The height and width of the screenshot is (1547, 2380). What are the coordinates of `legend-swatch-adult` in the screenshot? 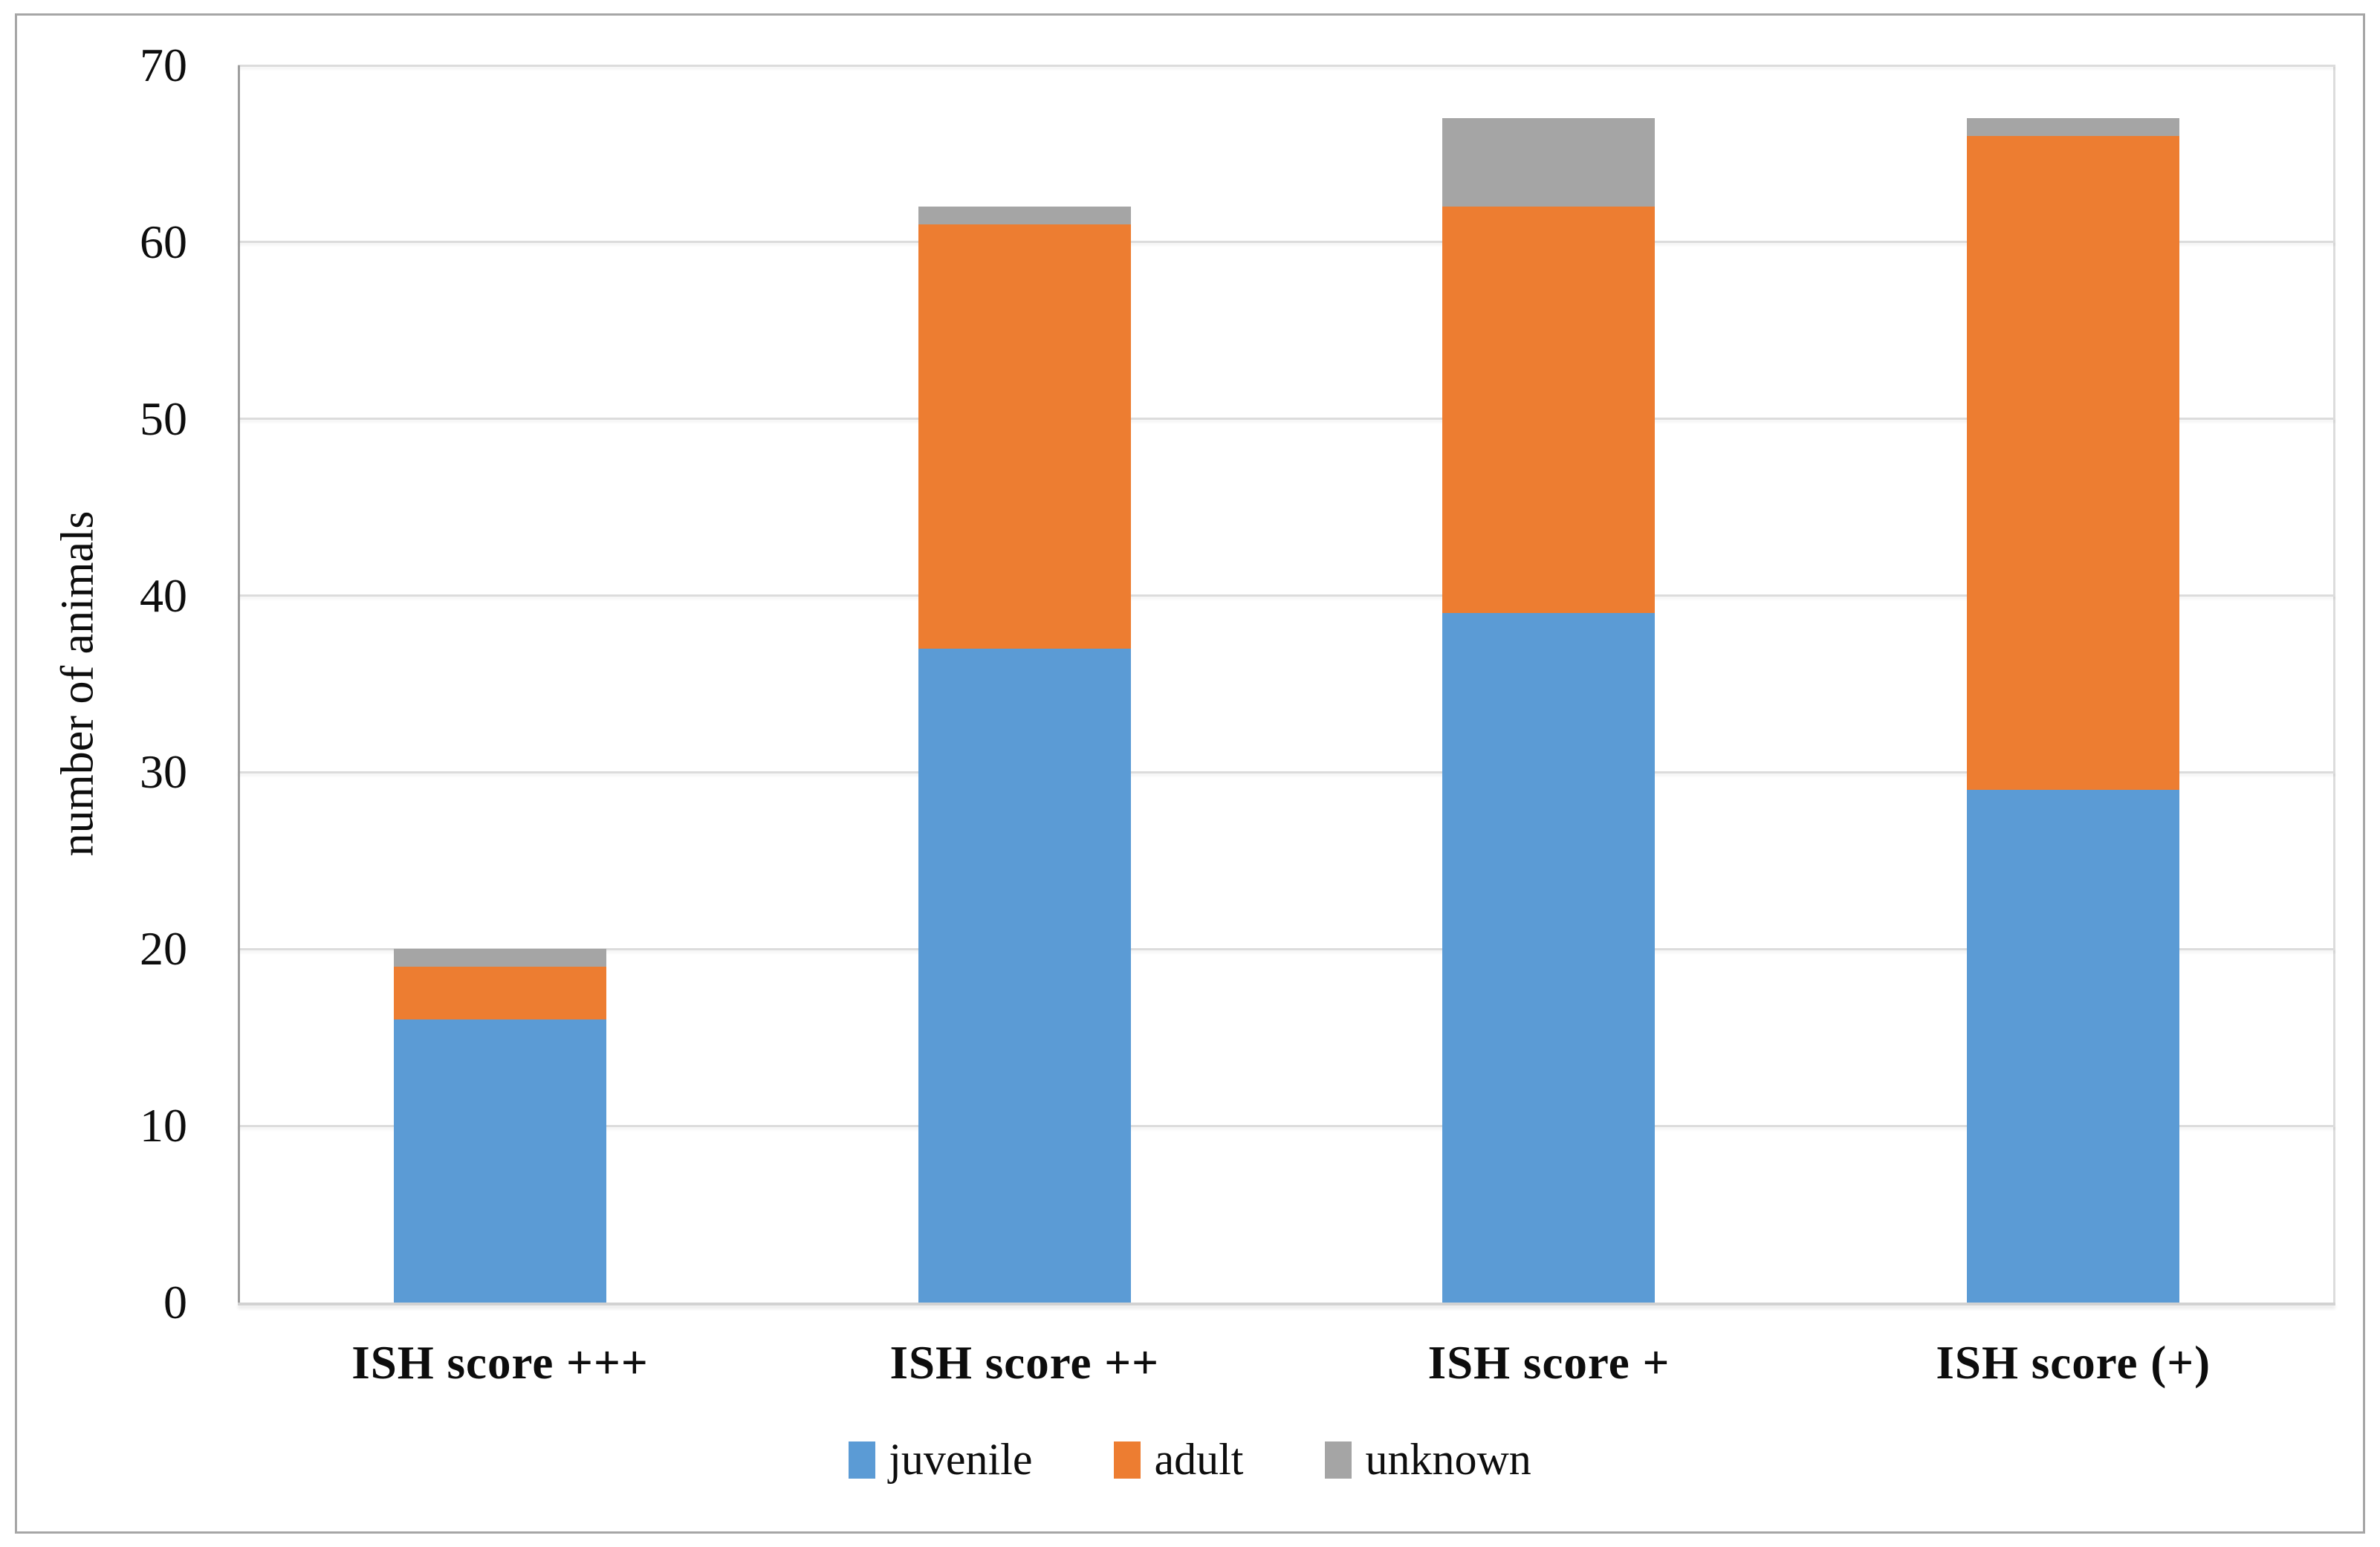 It's located at (1127, 1460).